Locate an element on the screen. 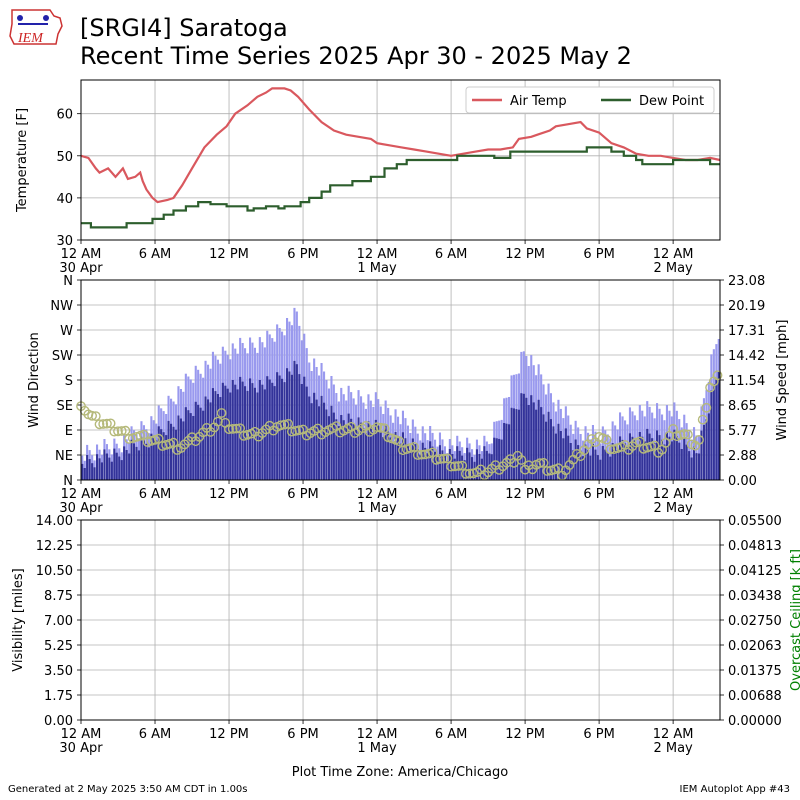  speed-tick-label: 2.88 is located at coordinates (742, 456).